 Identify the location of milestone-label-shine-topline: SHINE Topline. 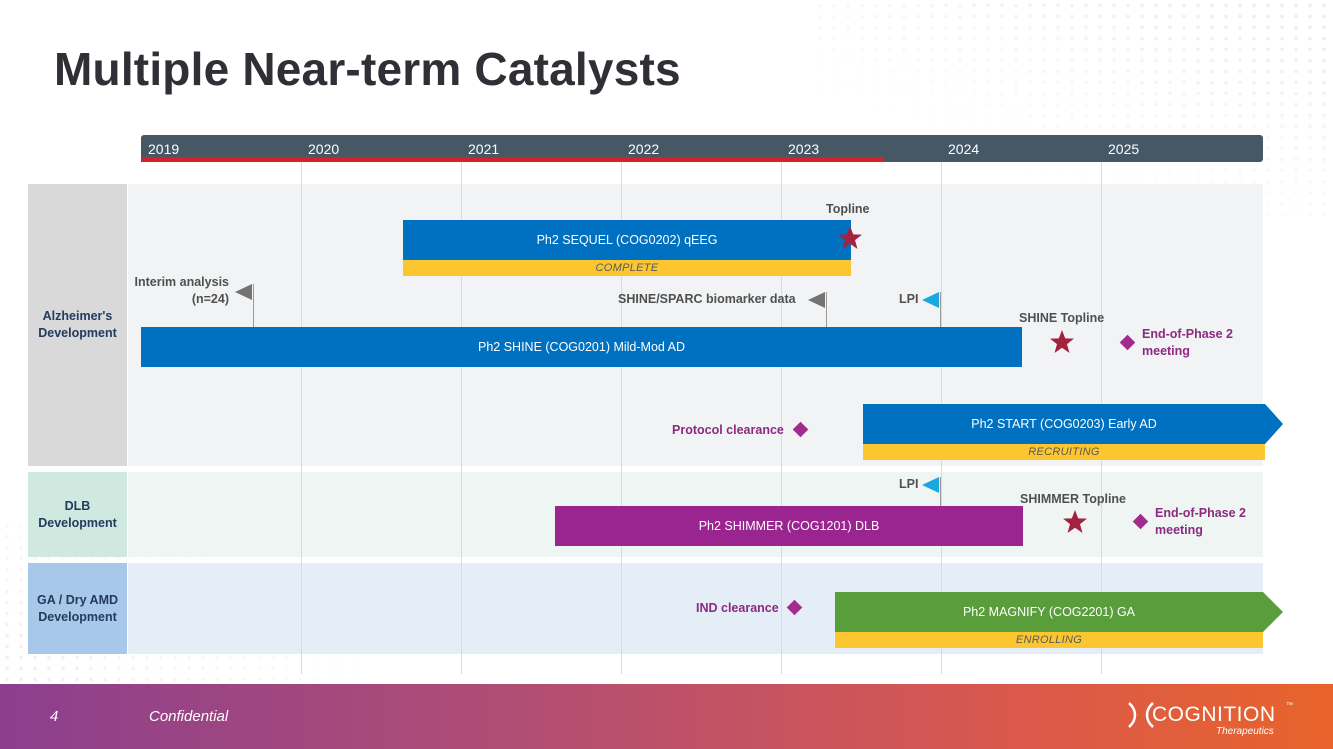
(1062, 318).